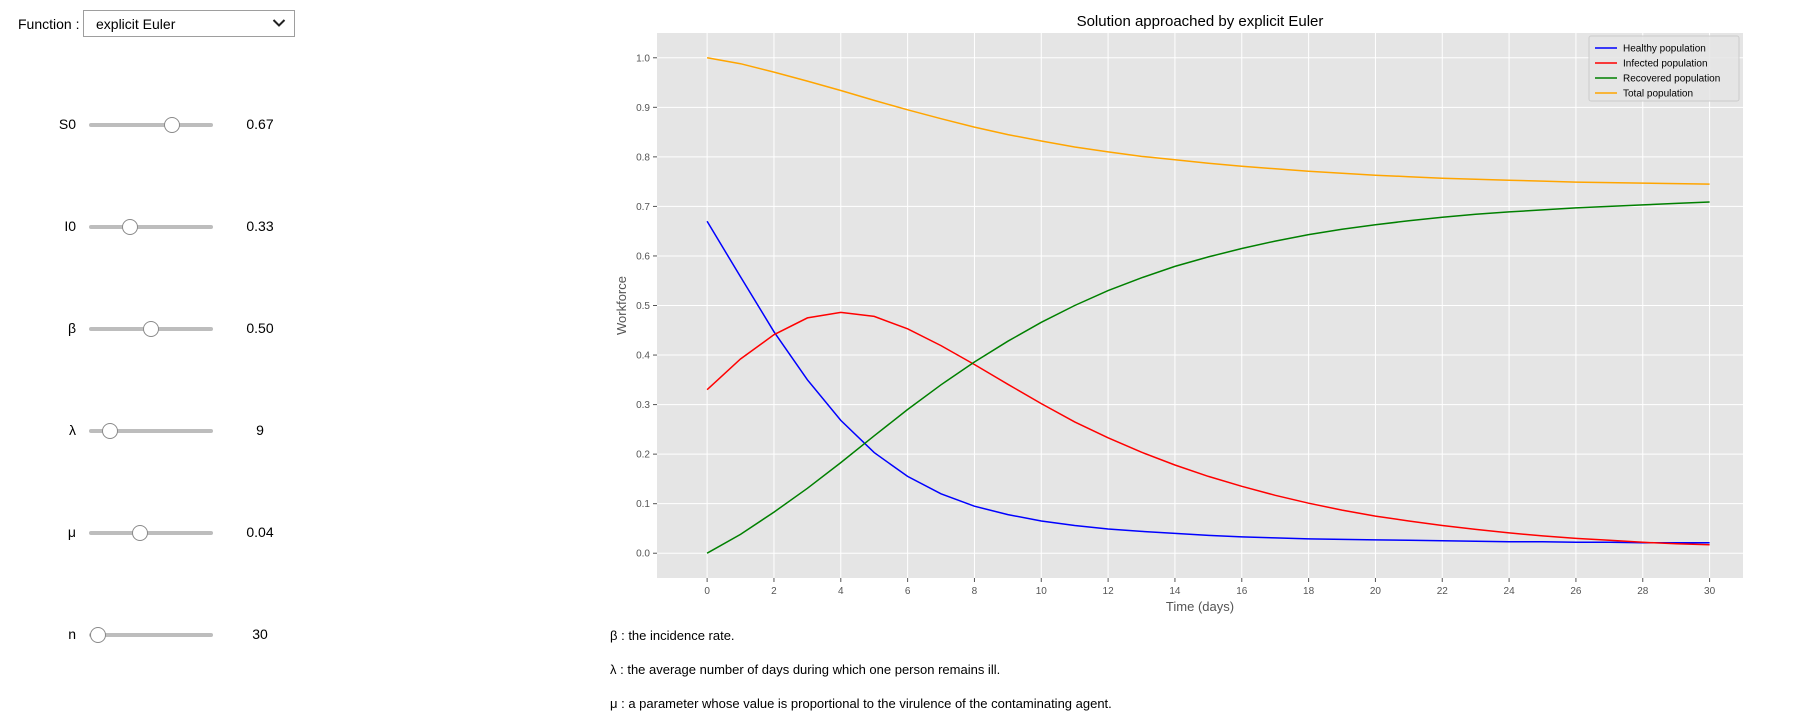  What do you see at coordinates (72, 634) in the screenshot?
I see `slider-label: n` at bounding box center [72, 634].